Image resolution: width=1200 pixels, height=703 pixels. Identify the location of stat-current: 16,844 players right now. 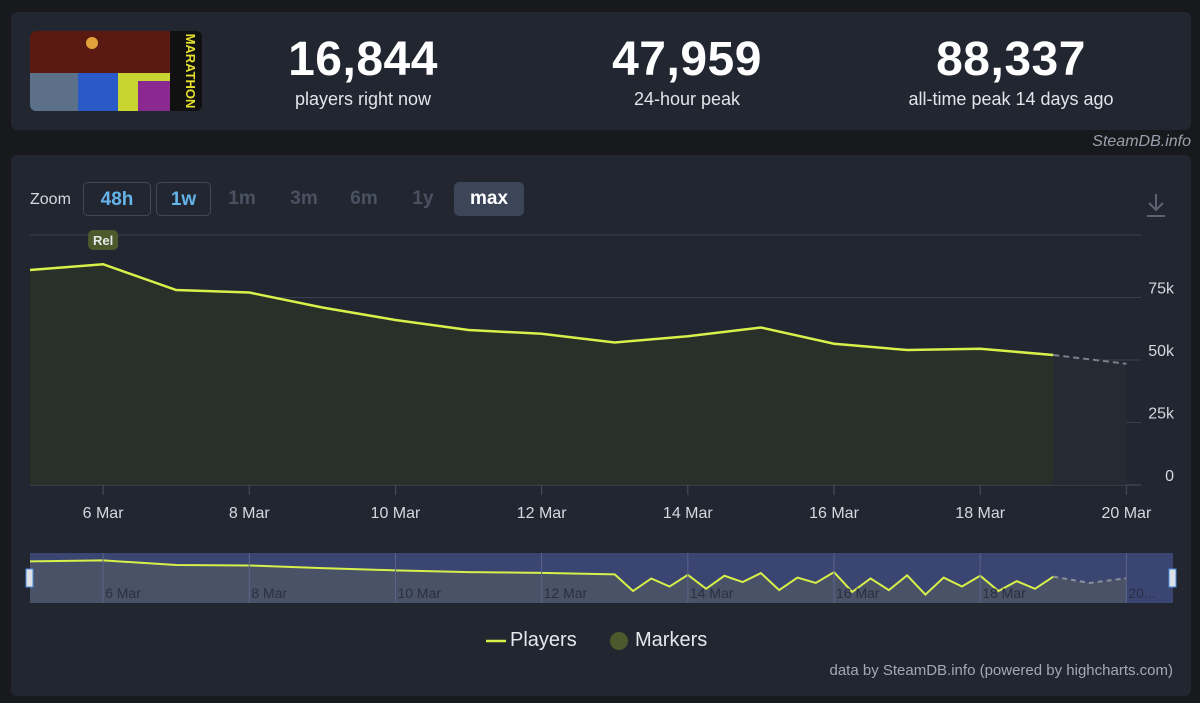
(363, 71).